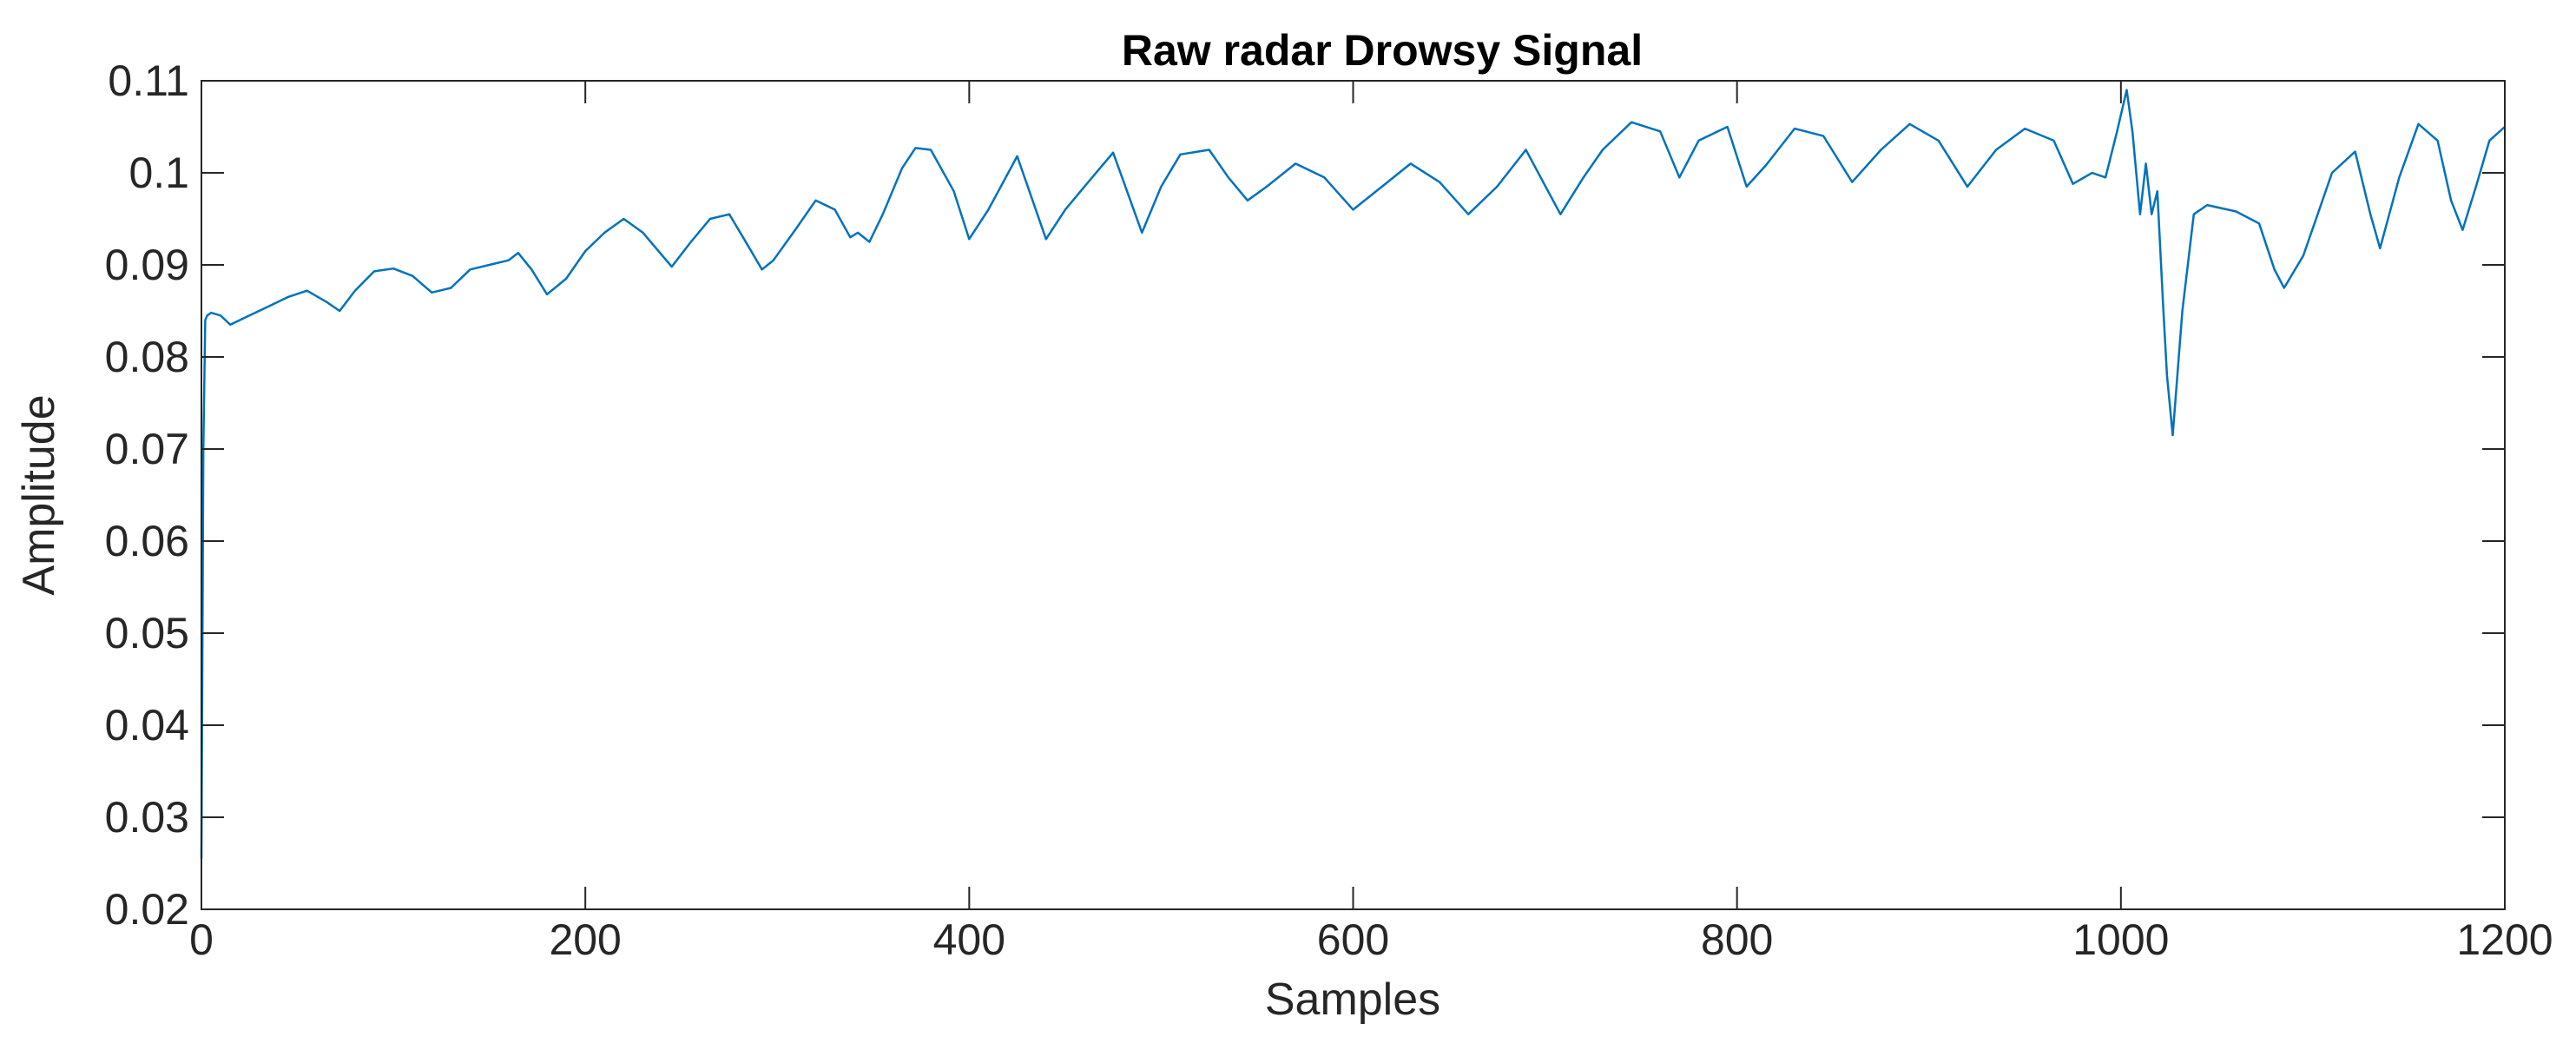 This screenshot has width=2576, height=1037. What do you see at coordinates (39, 495) in the screenshot?
I see `y-axis-title: Amplitude` at bounding box center [39, 495].